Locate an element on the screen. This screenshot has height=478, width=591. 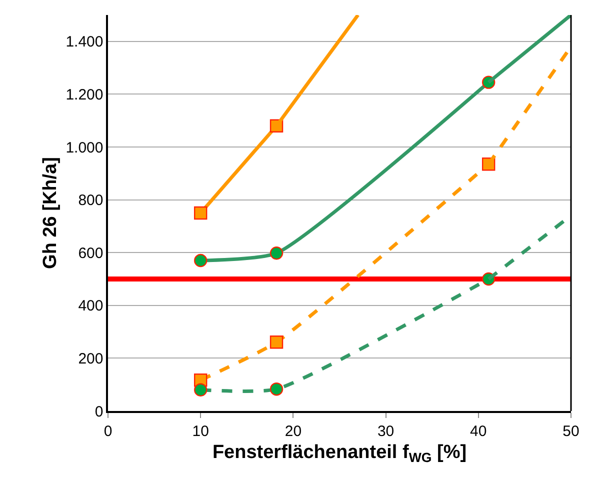
x-tick-label: 30 is located at coordinates (385, 431).